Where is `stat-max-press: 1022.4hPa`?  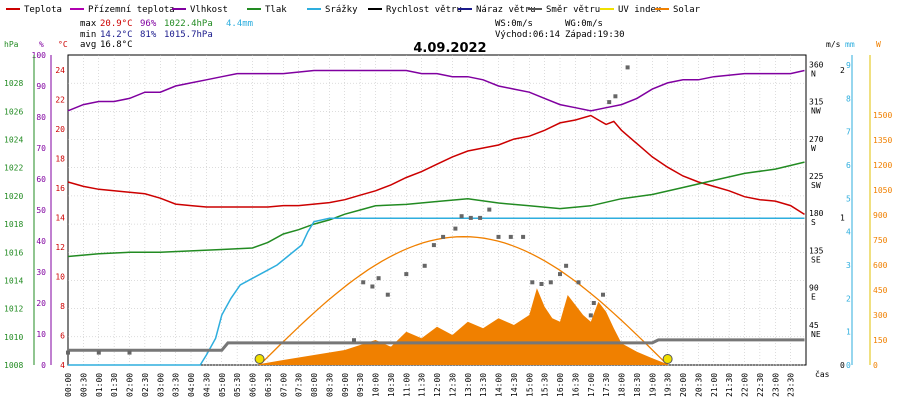
stat-max-press: 1022.4hPa is located at coordinates (188, 24).